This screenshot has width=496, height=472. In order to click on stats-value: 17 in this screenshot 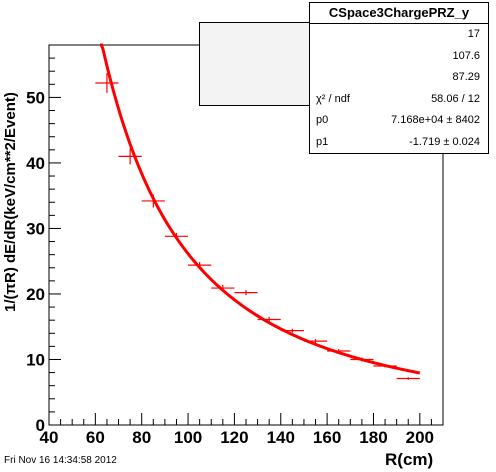, I will do `click(473, 34)`.